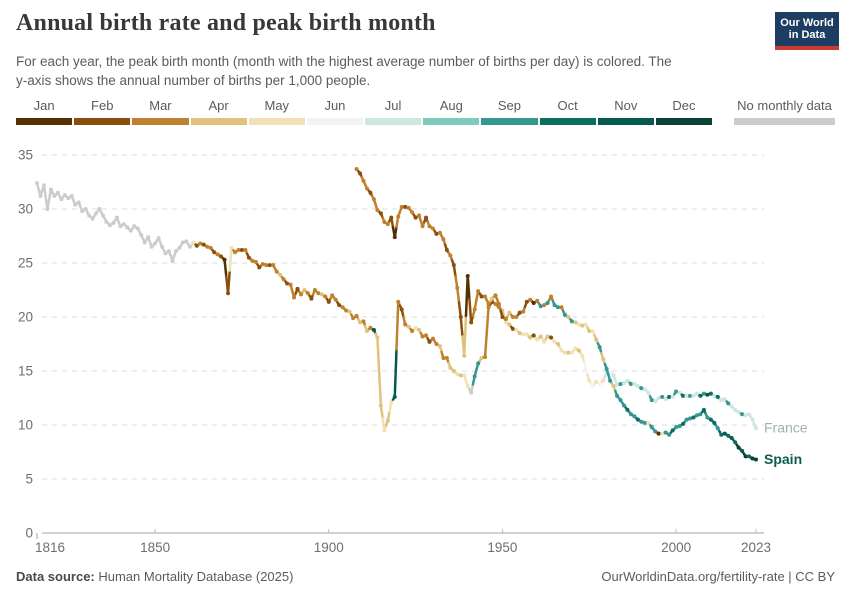  I want to click on legend-item-sep: Sep, so click(509, 111).